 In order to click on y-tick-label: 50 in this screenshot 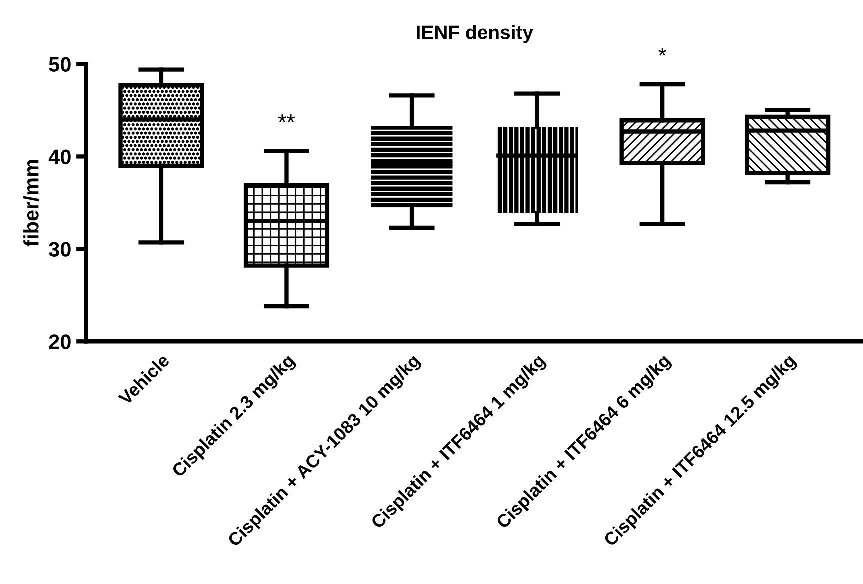, I will do `click(60, 64)`.